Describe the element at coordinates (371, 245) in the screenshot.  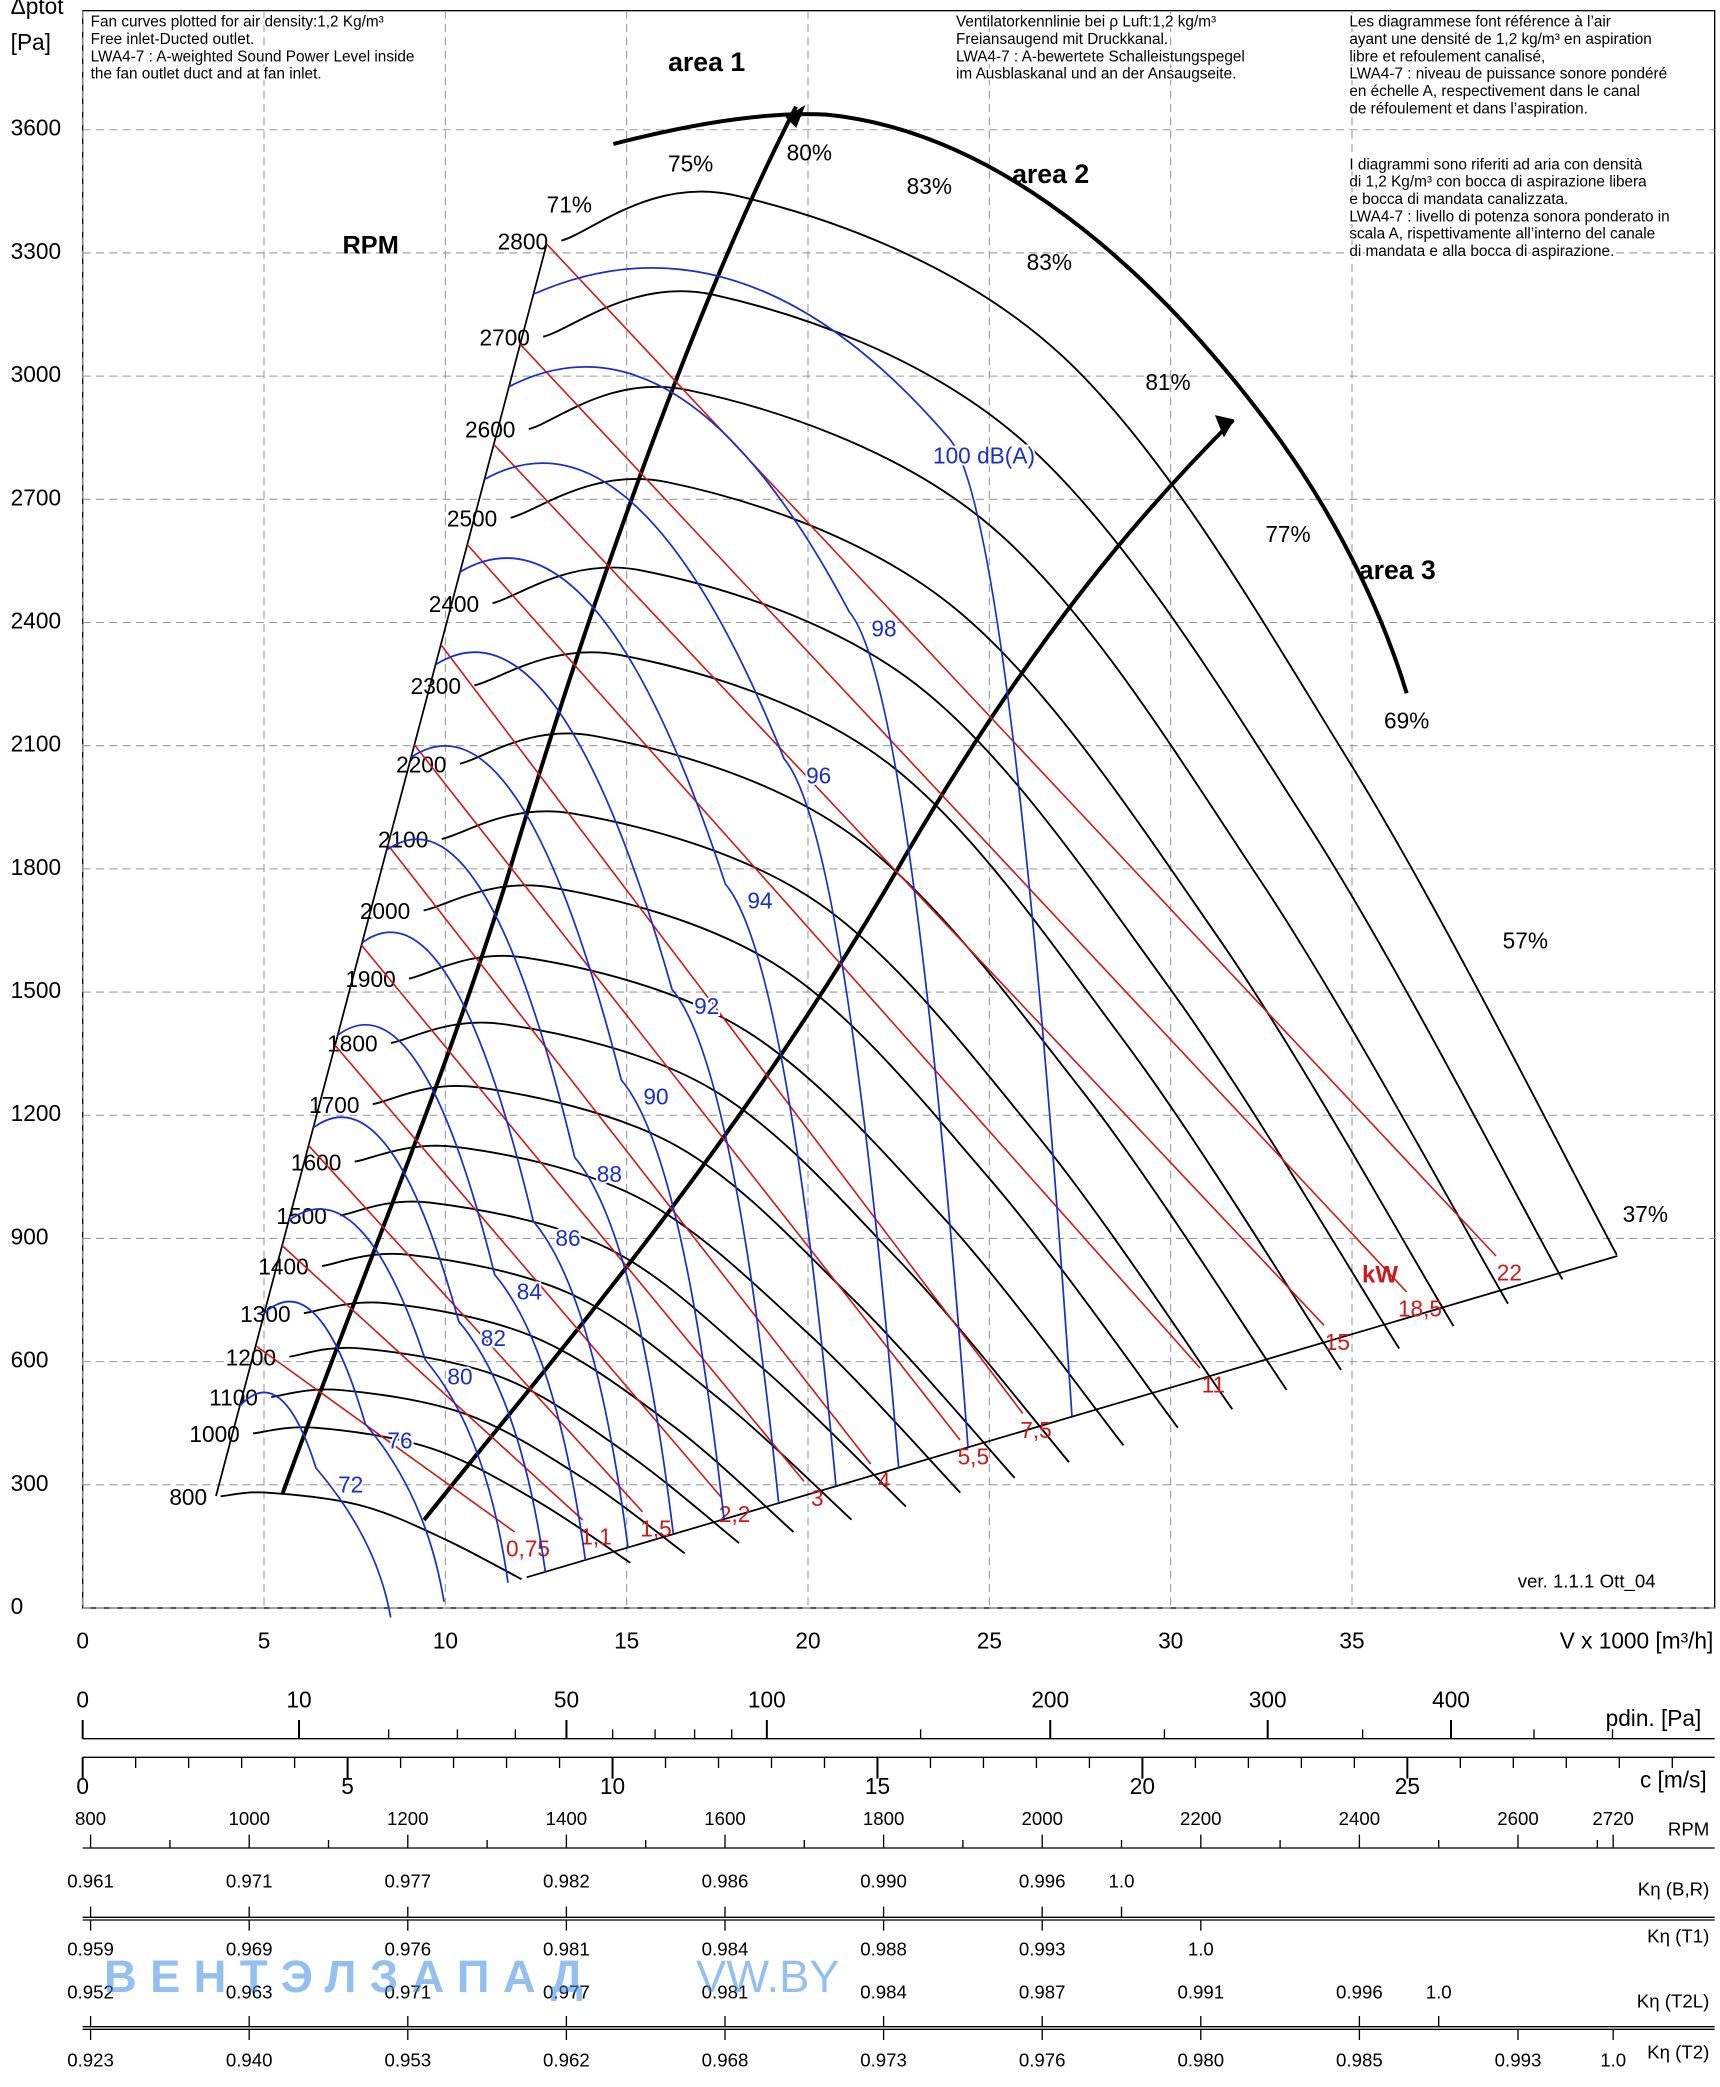
I see `rpm-title: RPM` at that location.